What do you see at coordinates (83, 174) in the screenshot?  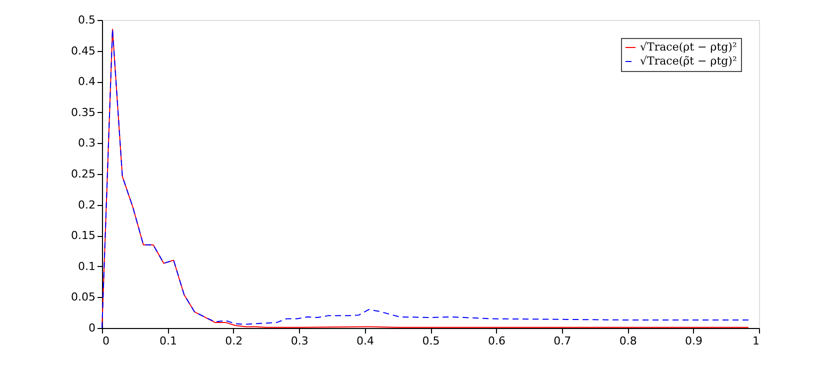 I see `y-tick-label: 0.25` at bounding box center [83, 174].